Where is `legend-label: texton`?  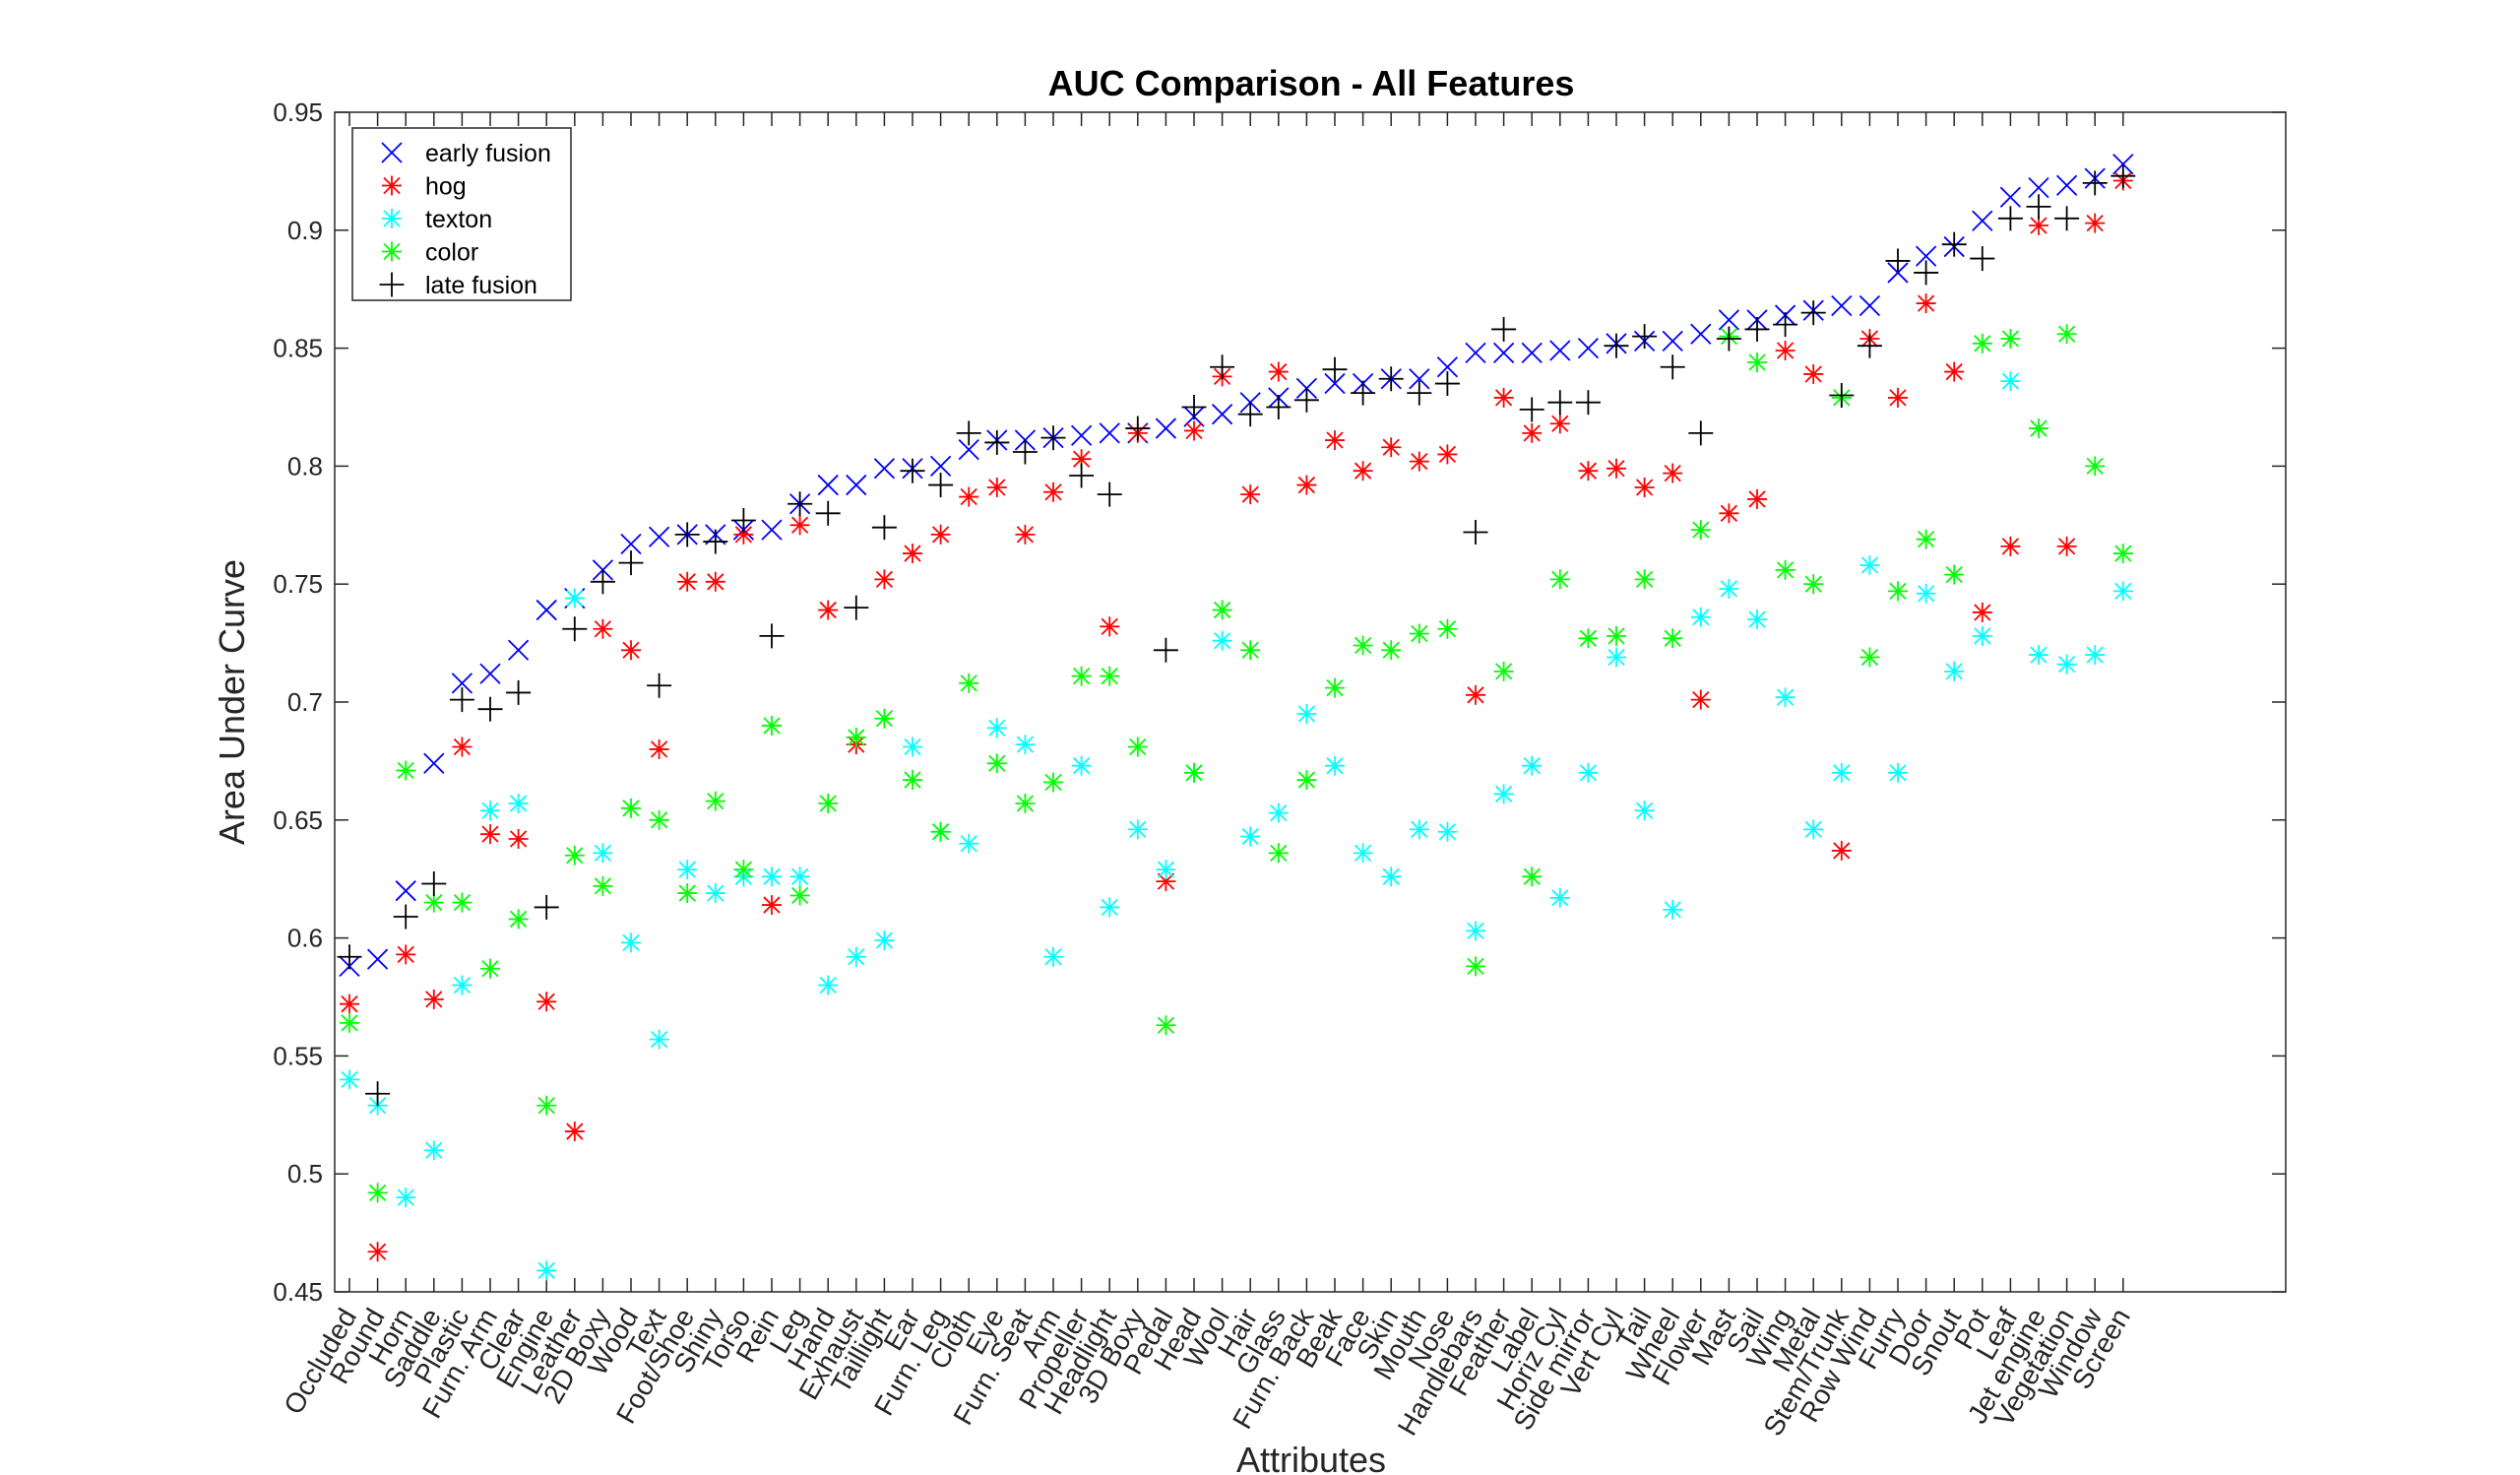
legend-label: texton is located at coordinates (458, 219).